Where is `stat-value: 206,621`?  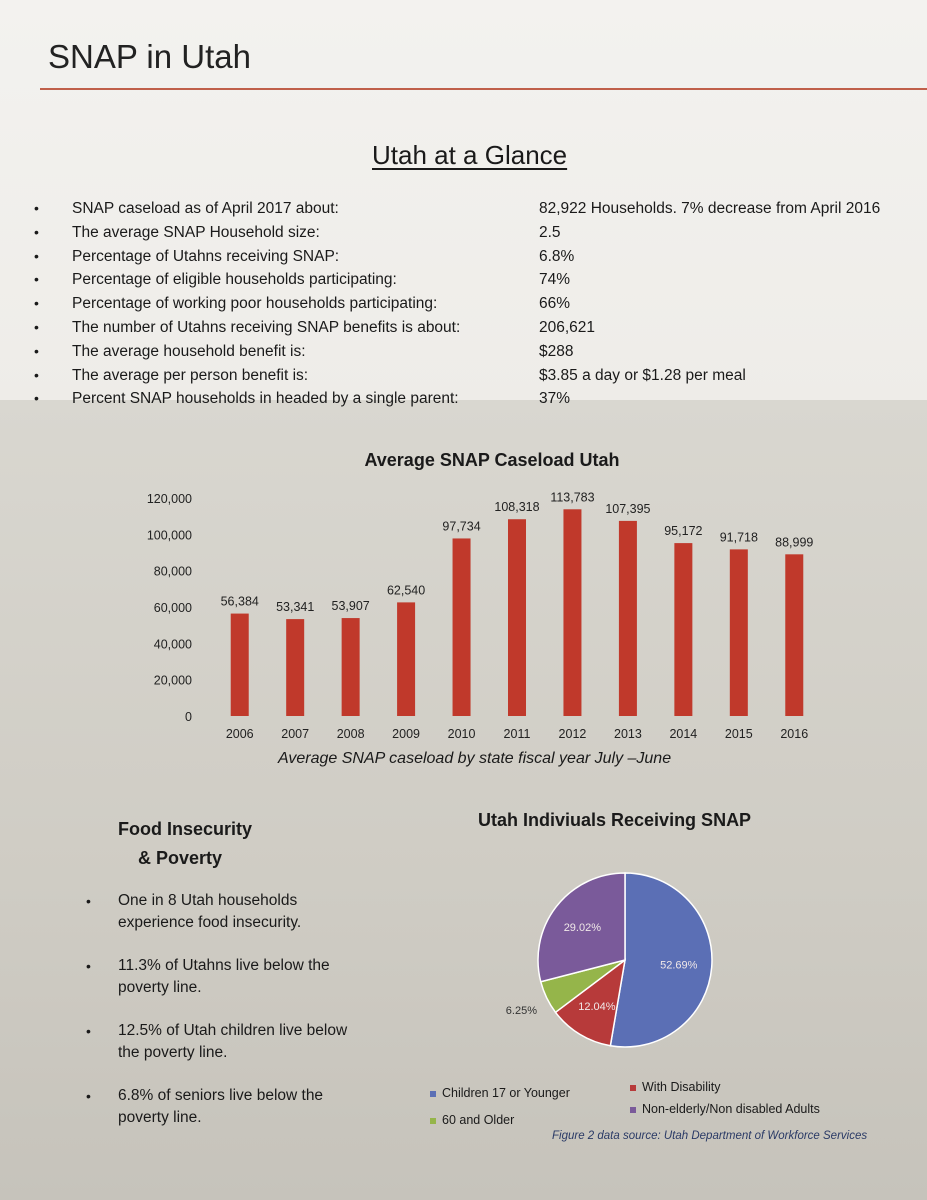
stat-value: 206,621 is located at coordinates (567, 327).